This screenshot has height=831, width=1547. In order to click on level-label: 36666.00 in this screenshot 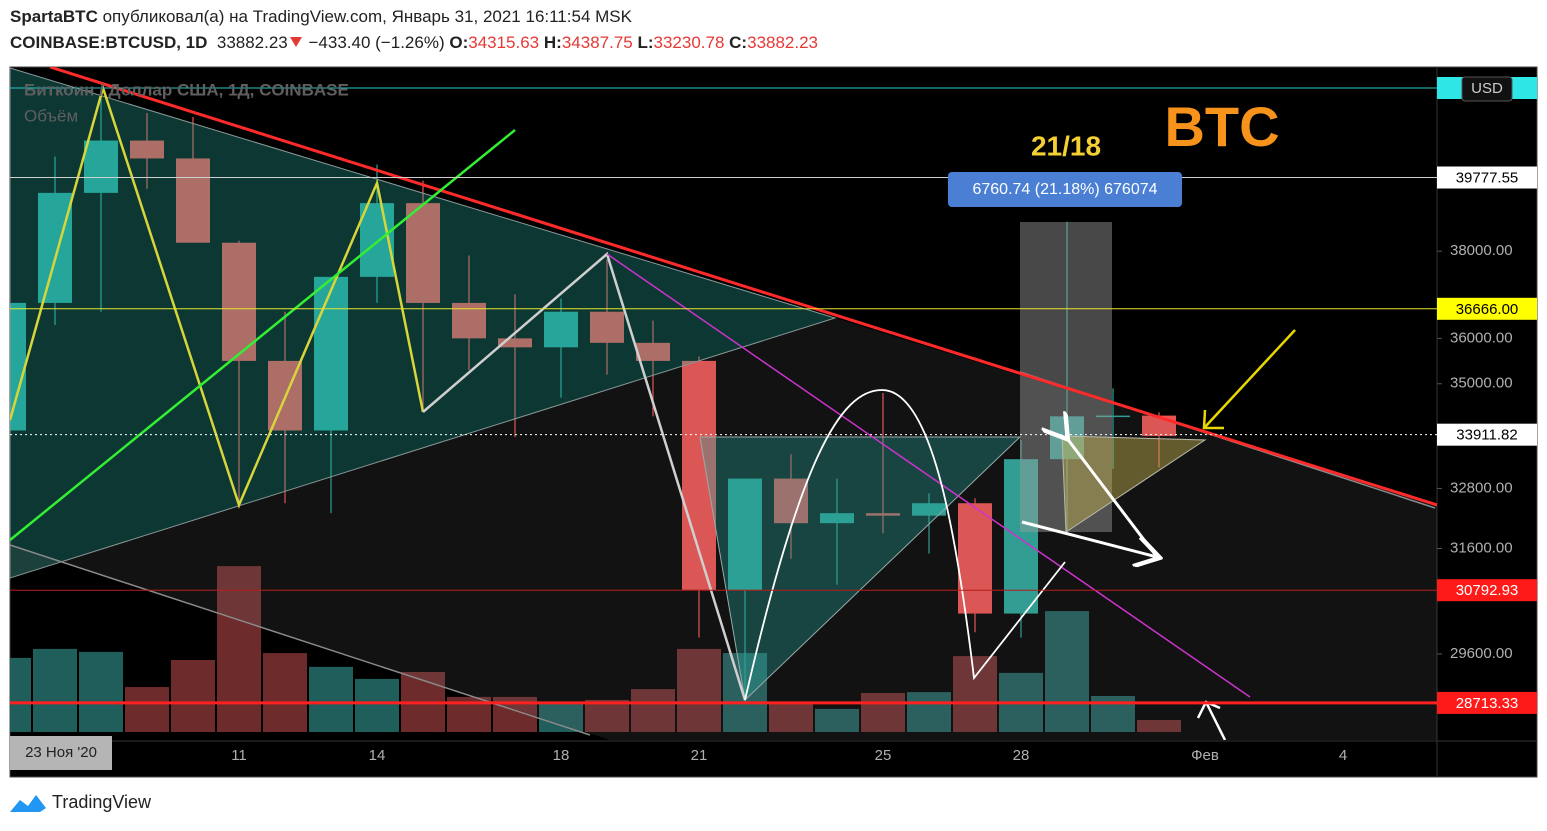, I will do `click(1487, 309)`.